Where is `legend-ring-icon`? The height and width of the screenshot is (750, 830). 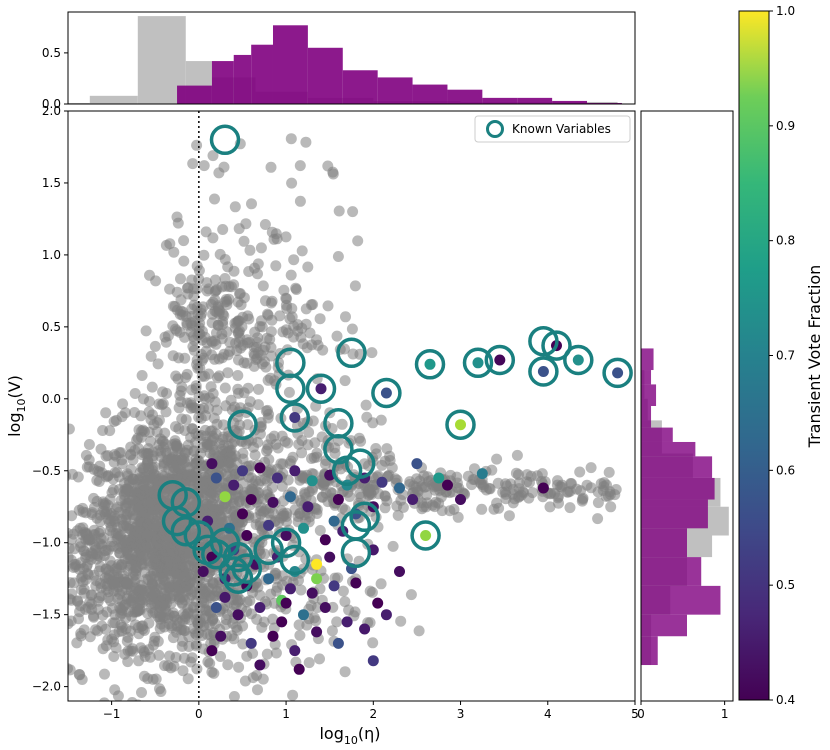
legend-ring-icon is located at coordinates (495, 129).